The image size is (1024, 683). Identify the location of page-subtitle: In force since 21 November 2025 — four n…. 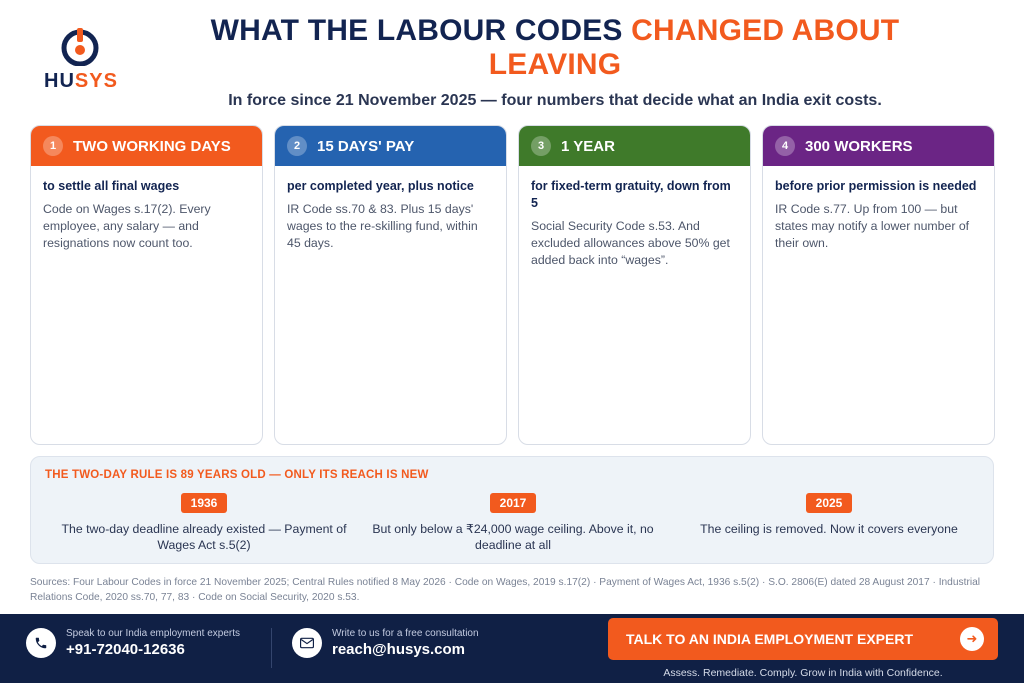
(555, 100).